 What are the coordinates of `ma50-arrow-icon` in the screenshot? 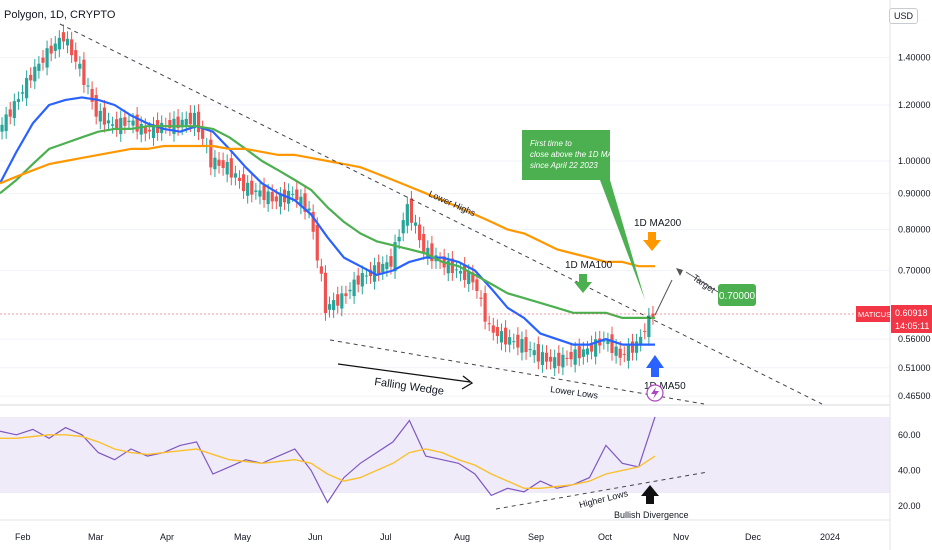 It's located at (655, 366).